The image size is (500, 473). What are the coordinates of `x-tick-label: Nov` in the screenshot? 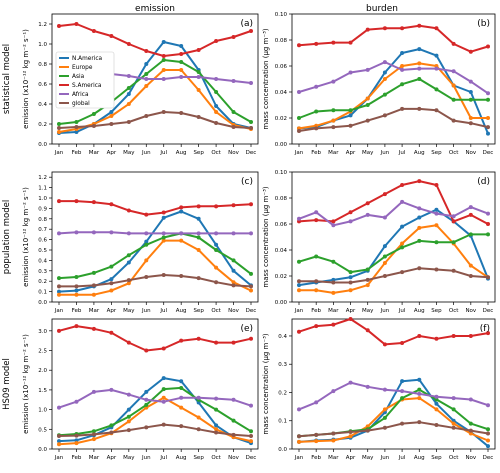 It's located at (470, 153).